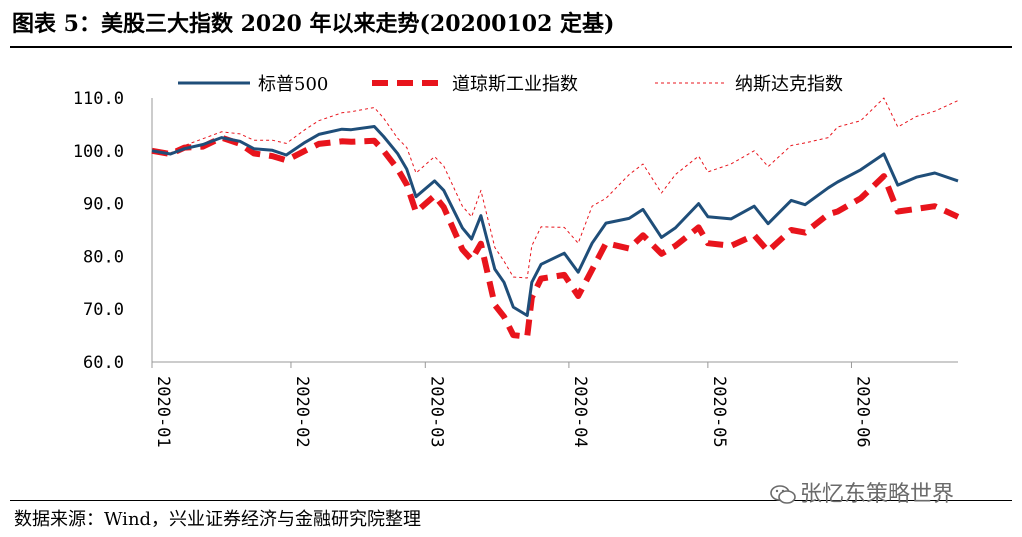 This screenshot has width=1022, height=537. What do you see at coordinates (98, 152) in the screenshot?
I see `y-tick-label: 100.0` at bounding box center [98, 152].